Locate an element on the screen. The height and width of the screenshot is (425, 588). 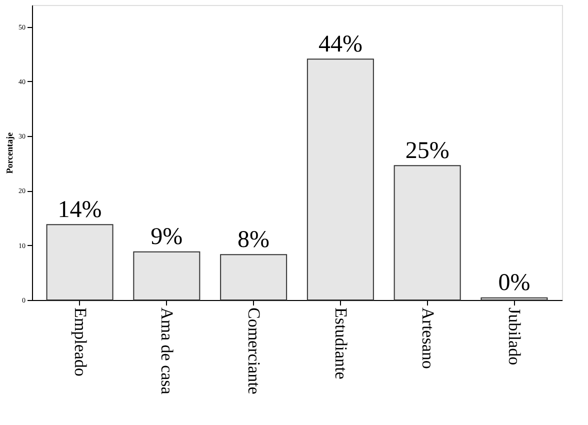
x-tick-label: Ama de casa is located at coordinates (167, 351).